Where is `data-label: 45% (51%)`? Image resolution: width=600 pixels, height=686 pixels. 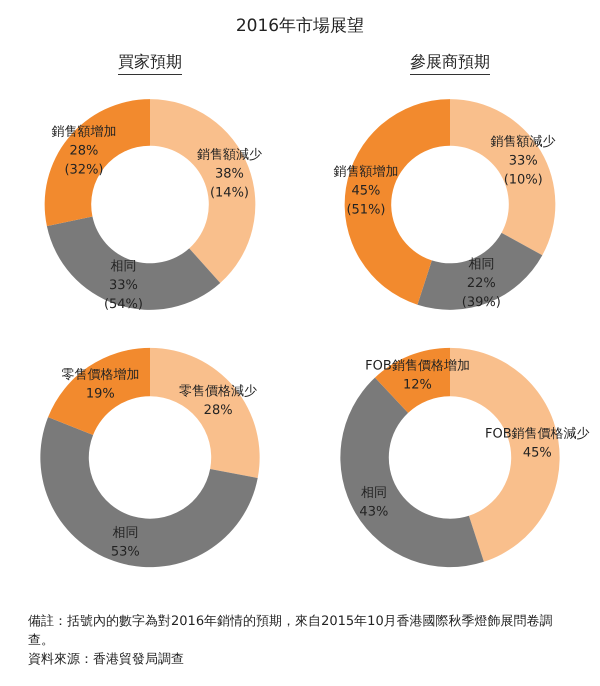 data-label: 45% (51%) is located at coordinates (366, 201).